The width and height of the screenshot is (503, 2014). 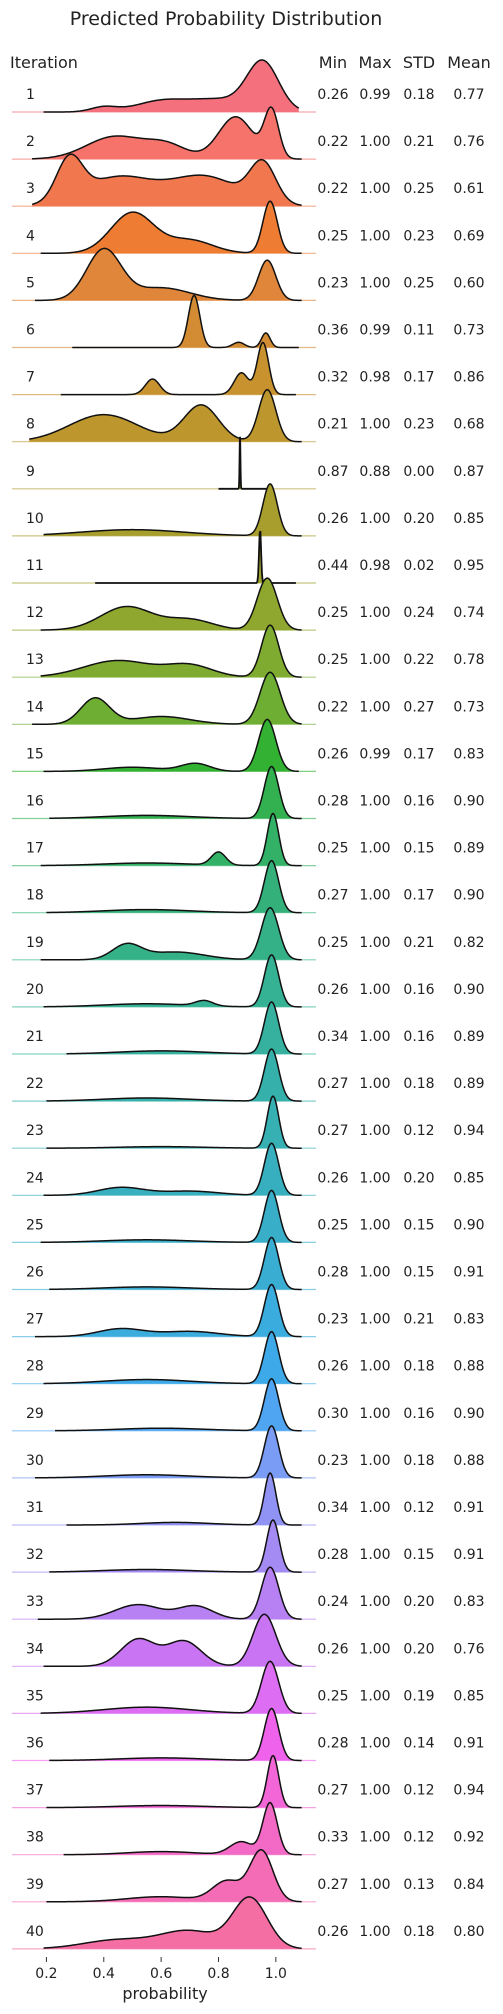 I want to click on row-label: 9, so click(x=30, y=472).